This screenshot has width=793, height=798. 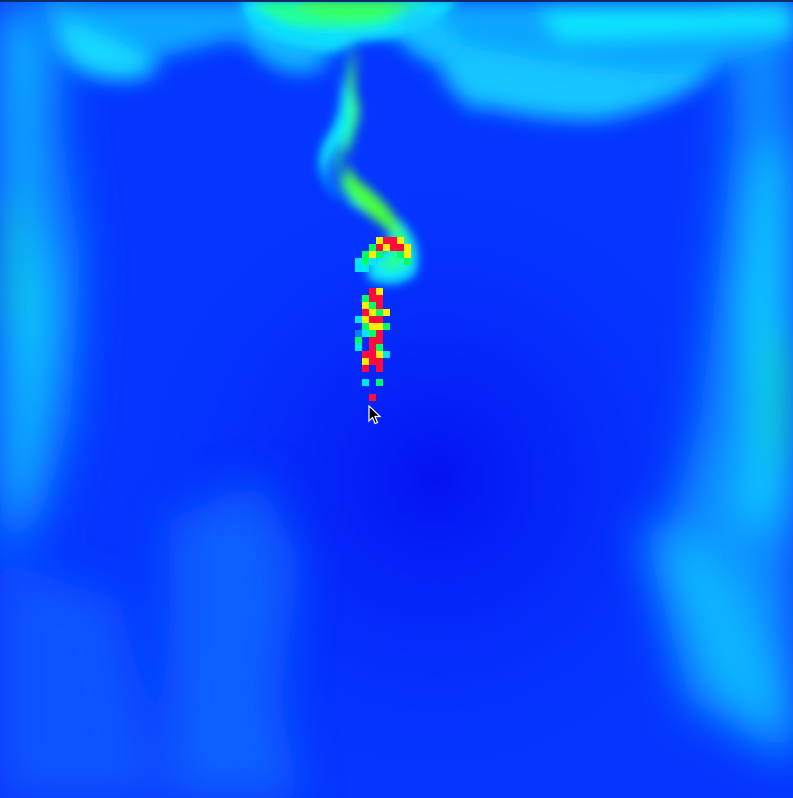 I want to click on eddies, so click(x=356, y=37).